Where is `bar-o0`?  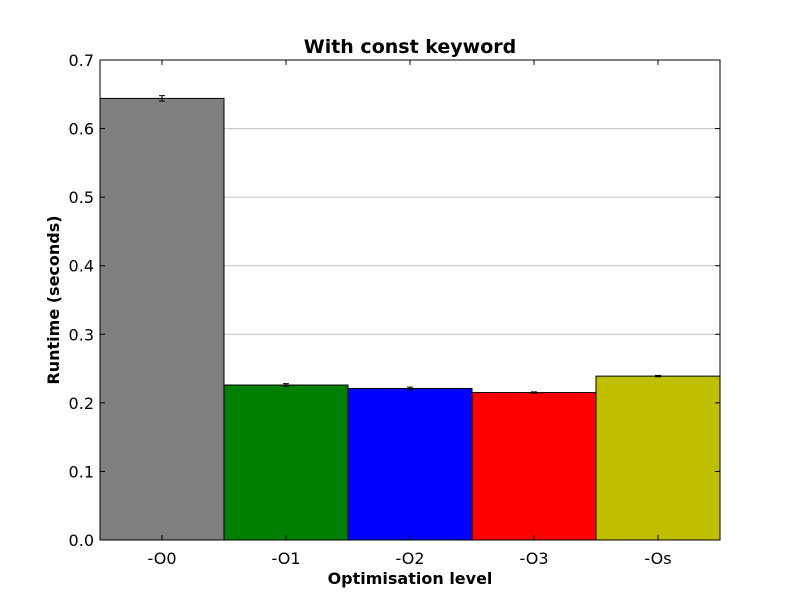
bar-o0 is located at coordinates (162, 319).